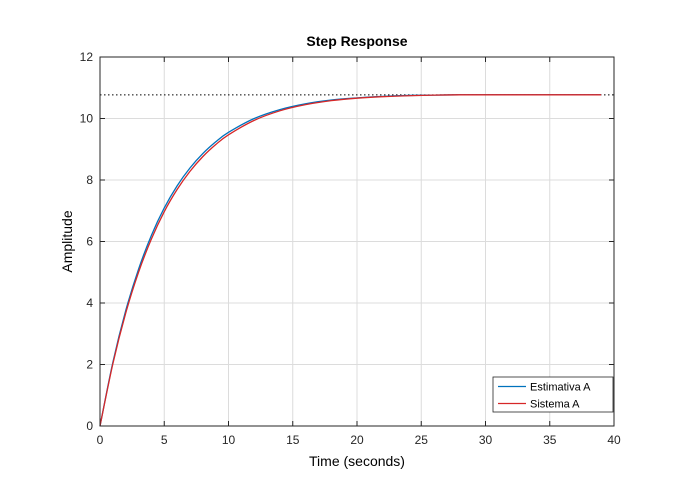  I want to click on y-tick-label: 6, so click(89, 242).